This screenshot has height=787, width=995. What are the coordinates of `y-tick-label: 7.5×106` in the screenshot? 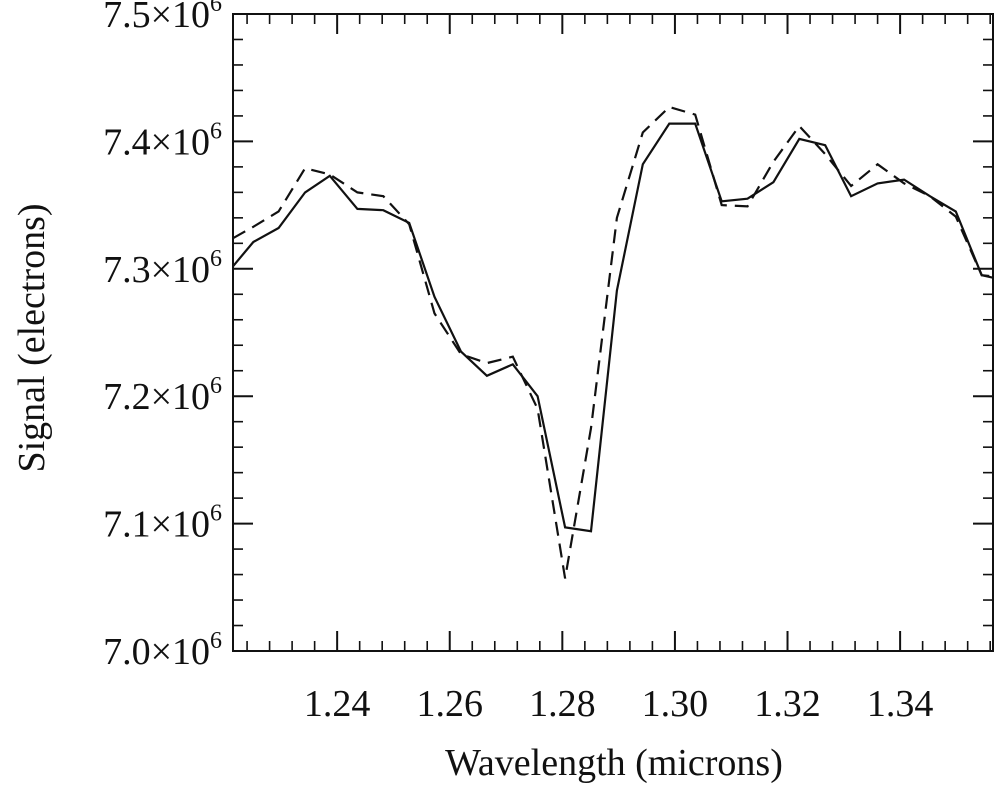 It's located at (162, 18).